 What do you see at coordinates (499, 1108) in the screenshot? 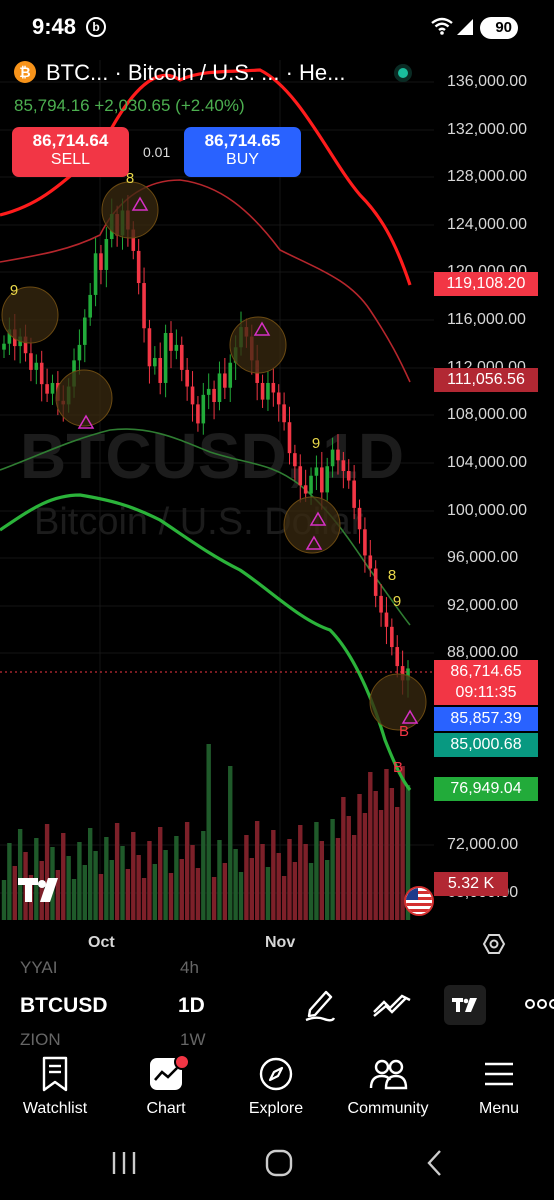
I see `nav-menu-label: Menu` at bounding box center [499, 1108].